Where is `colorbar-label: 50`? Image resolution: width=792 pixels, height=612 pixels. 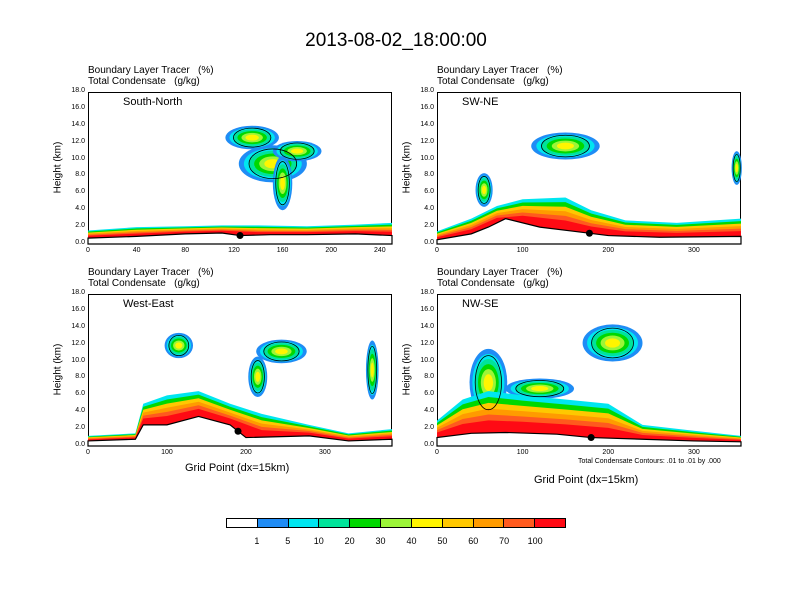
colorbar-label: 50 is located at coordinates (442, 541).